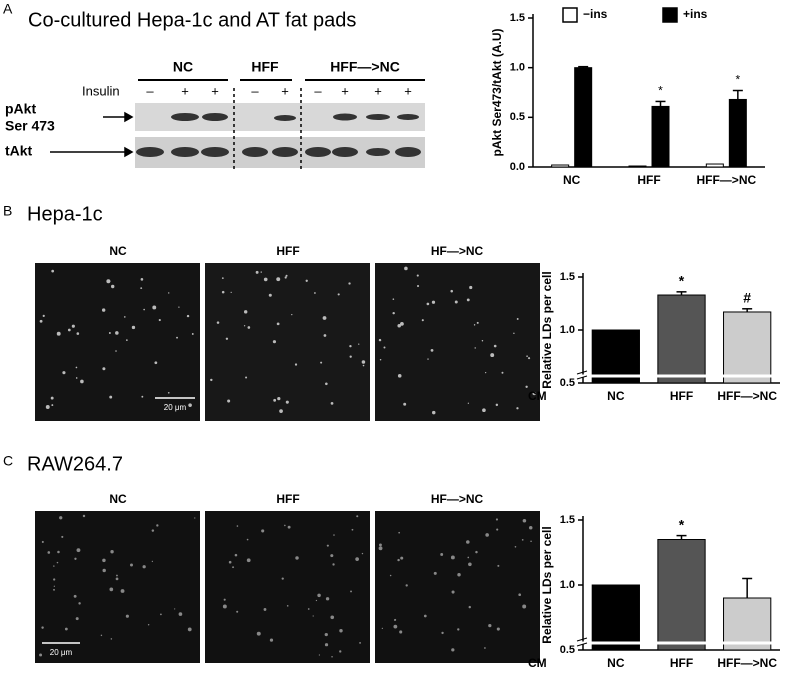  What do you see at coordinates (65, 214) in the screenshot?
I see `panel-title: Hepa-1c` at bounding box center [65, 214].